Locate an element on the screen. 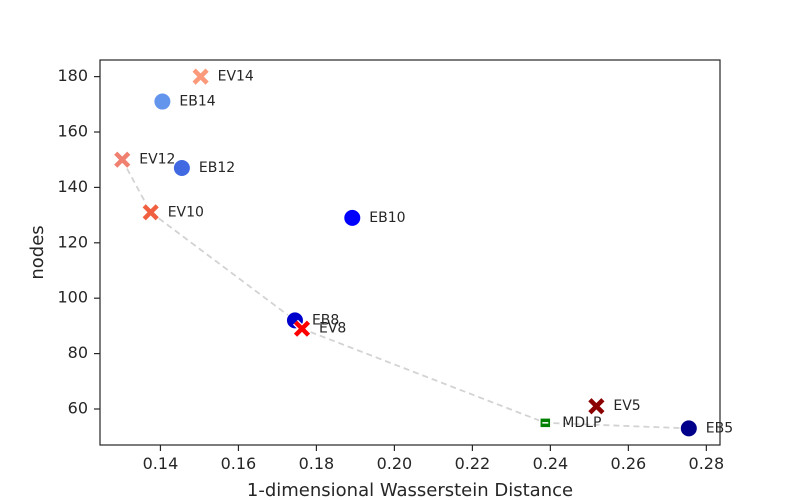 The height and width of the screenshot is (500, 800). y-axis-label: nodes is located at coordinates (37, 252).